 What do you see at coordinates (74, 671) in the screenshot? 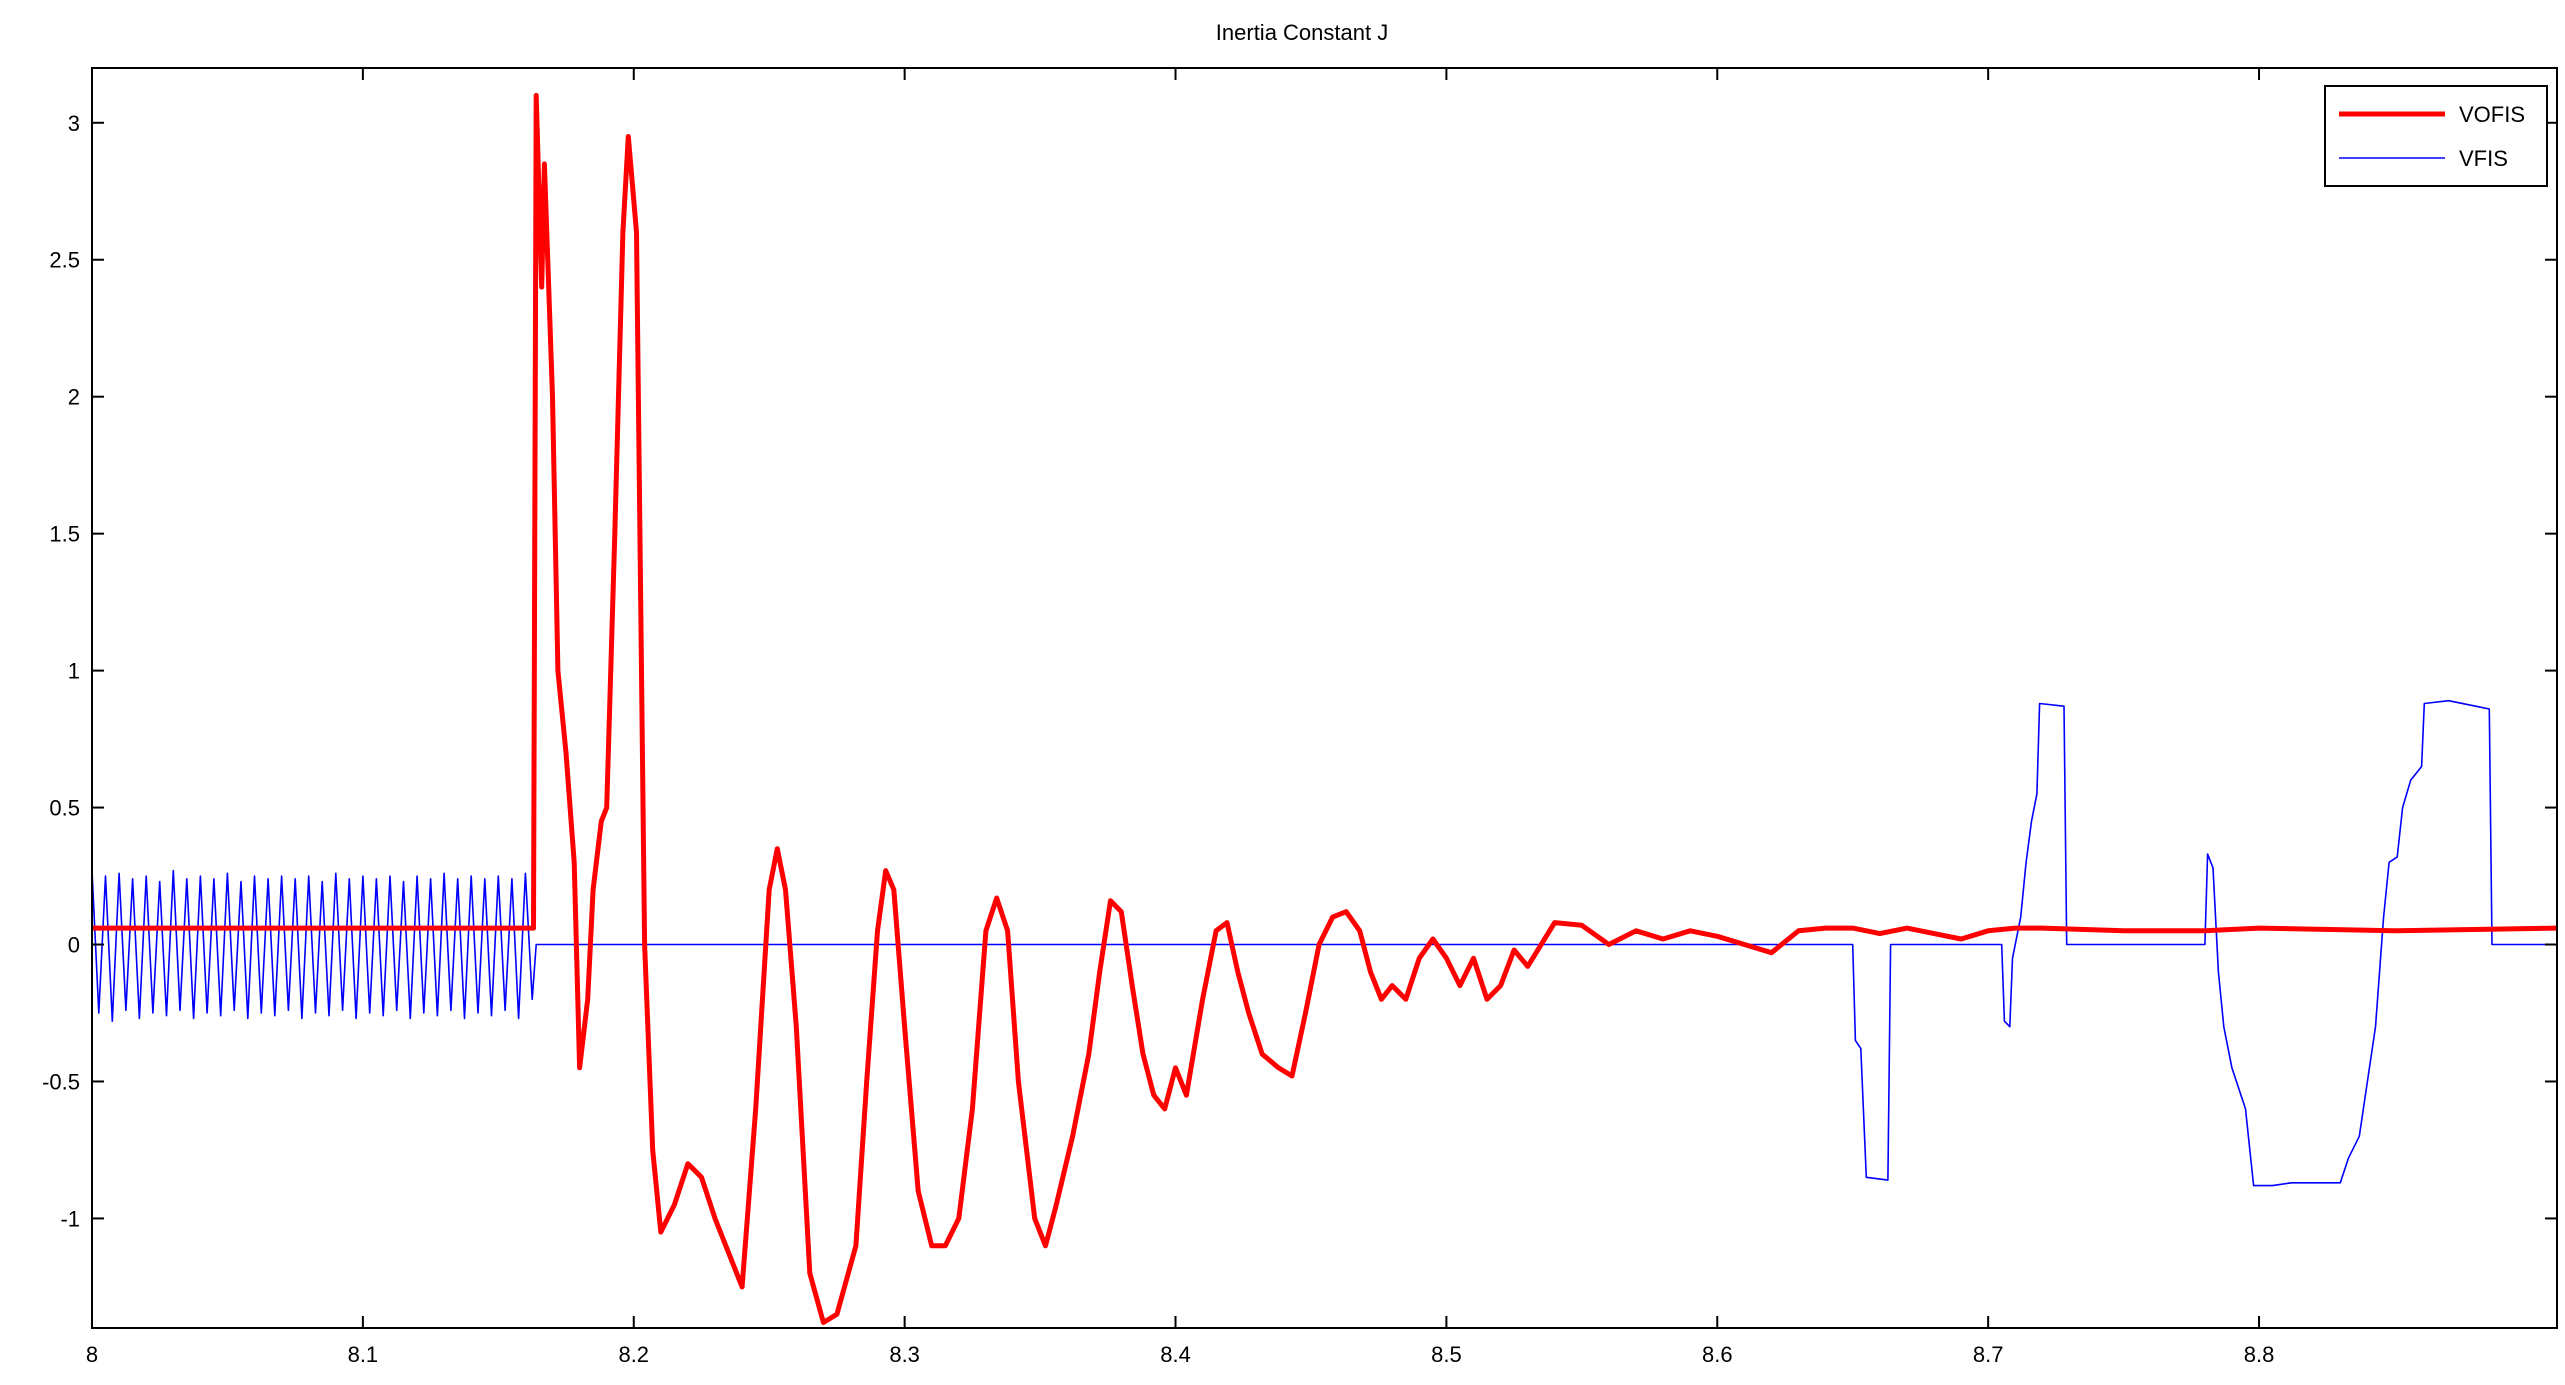
I see `y-tick-label: 1` at bounding box center [74, 671].